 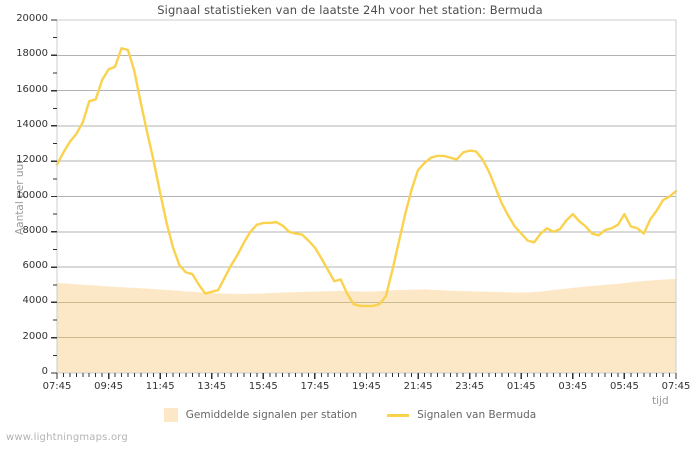 What do you see at coordinates (315, 386) in the screenshot?
I see `x-axis-tick-label: 17:45` at bounding box center [315, 386].